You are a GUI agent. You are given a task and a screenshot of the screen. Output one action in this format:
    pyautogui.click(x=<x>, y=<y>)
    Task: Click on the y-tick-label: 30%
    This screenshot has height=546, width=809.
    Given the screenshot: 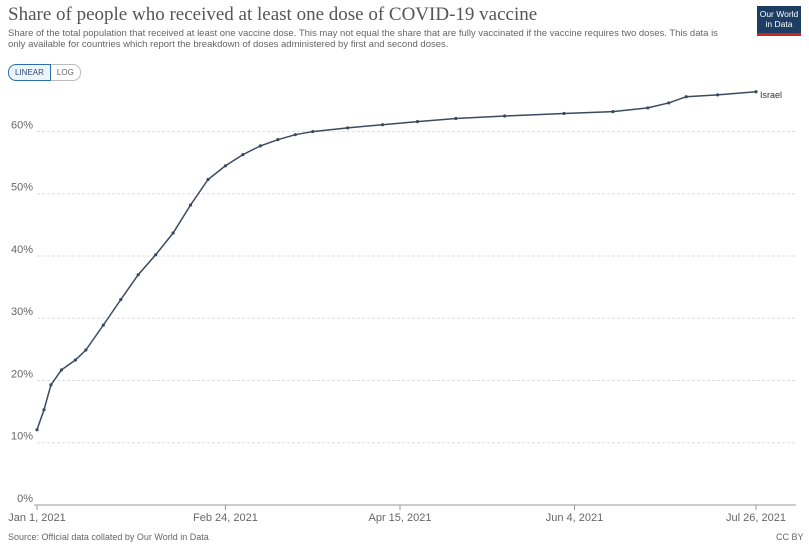 What is the action you would take?
    pyautogui.click(x=22, y=312)
    